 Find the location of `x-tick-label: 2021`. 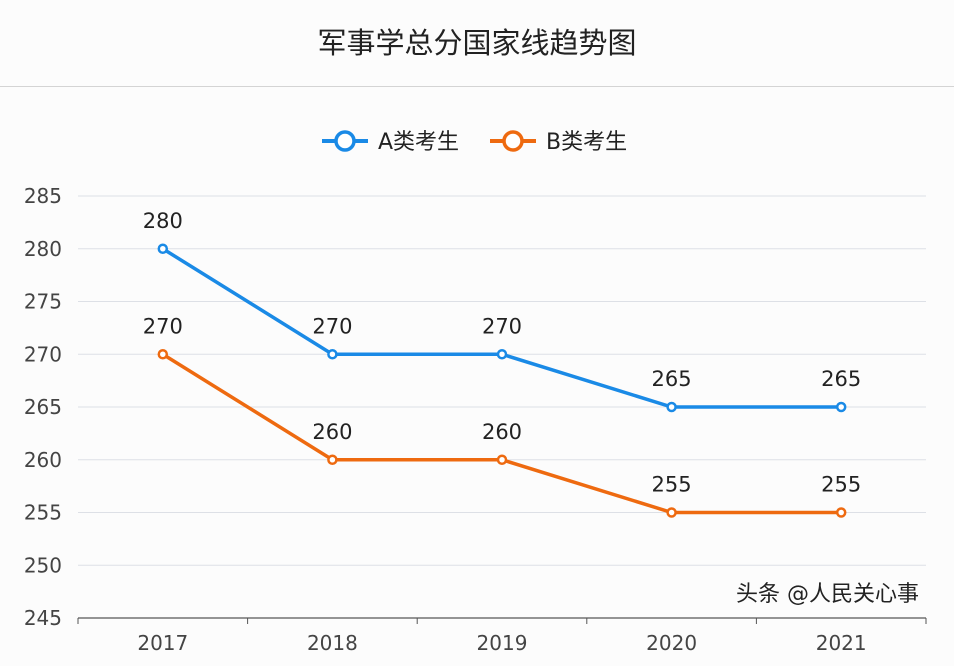

x-tick-label: 2021 is located at coordinates (841, 643).